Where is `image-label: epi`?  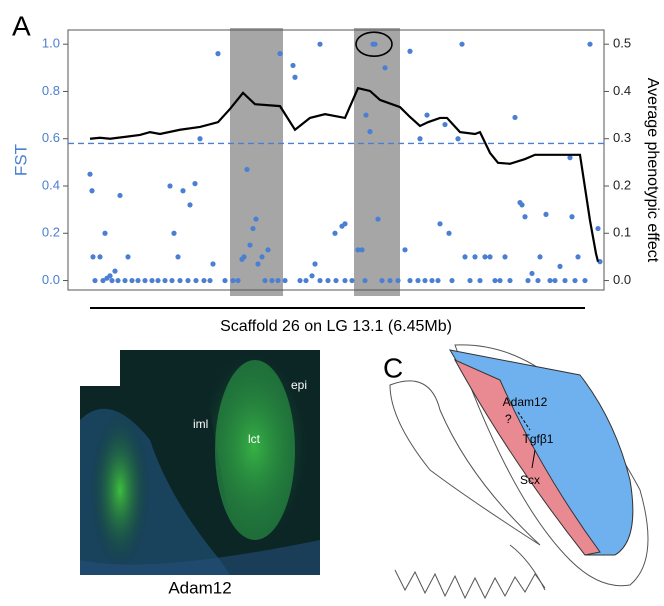
image-label: epi is located at coordinates (299, 385).